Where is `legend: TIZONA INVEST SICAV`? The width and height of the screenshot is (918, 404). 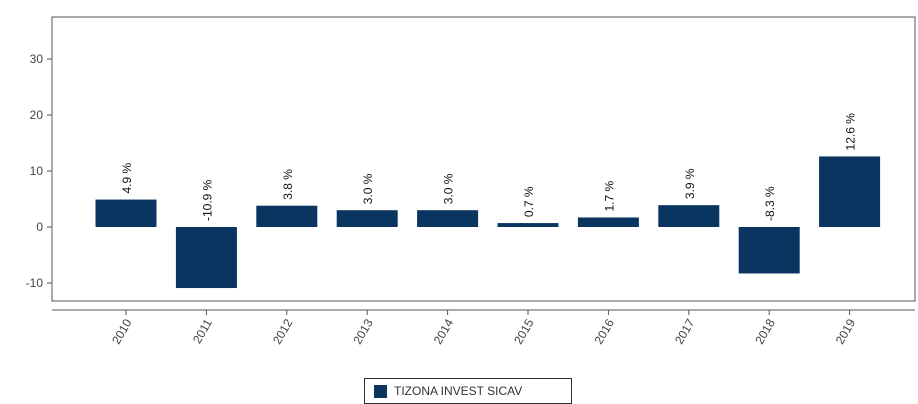
legend: TIZONA INVEST SICAV is located at coordinates (468, 391).